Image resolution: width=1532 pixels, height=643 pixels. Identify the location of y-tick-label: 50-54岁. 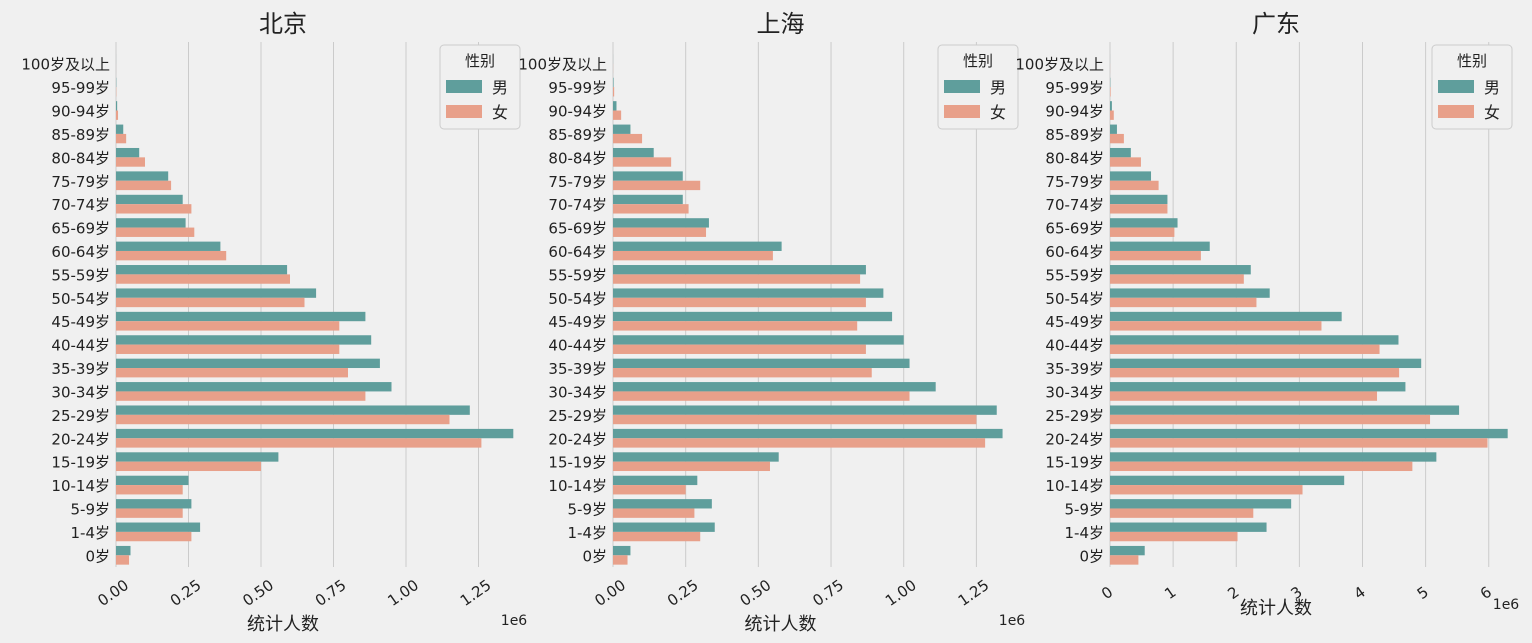
(577, 299).